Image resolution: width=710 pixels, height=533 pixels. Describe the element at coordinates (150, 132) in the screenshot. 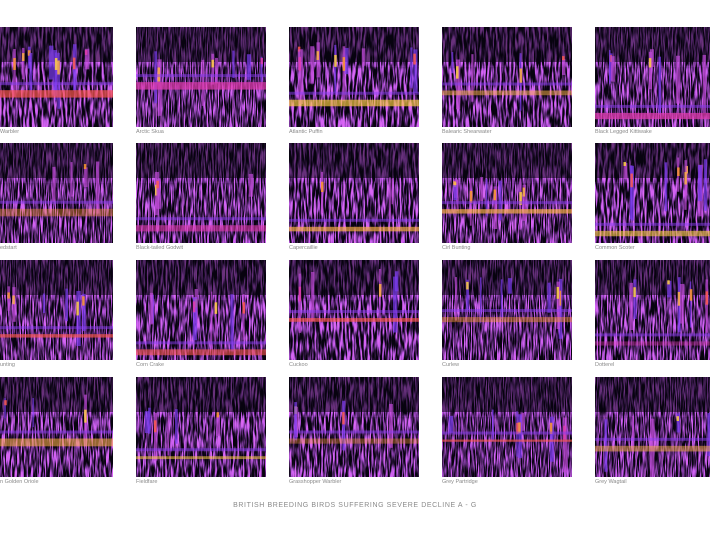

I see `panel-label: Arctic Skua` at that location.